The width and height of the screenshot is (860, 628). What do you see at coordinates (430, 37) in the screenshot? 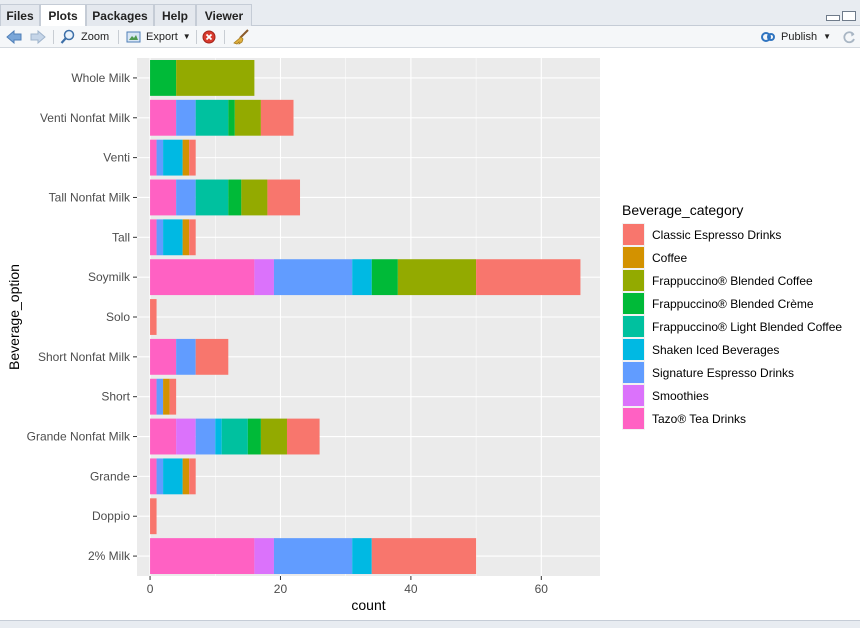
I see `plots-toolbar: Zoom Export ▼ Publish ▼` at bounding box center [430, 37].